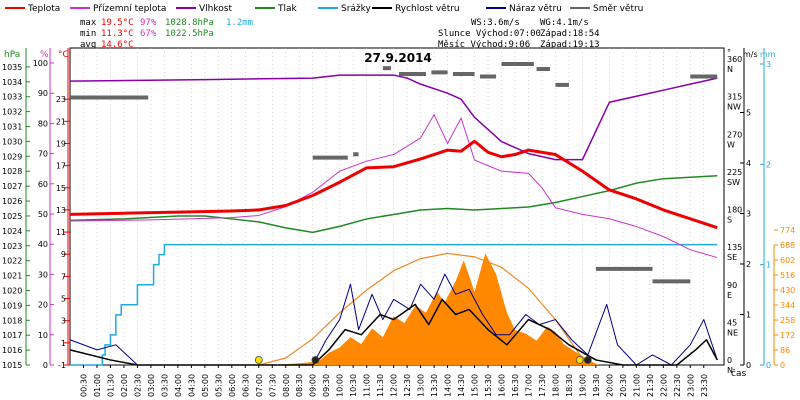 The image size is (800, 400). What do you see at coordinates (461, 385) in the screenshot?
I see `time-tick-label-28: 14:30` at bounding box center [461, 385].